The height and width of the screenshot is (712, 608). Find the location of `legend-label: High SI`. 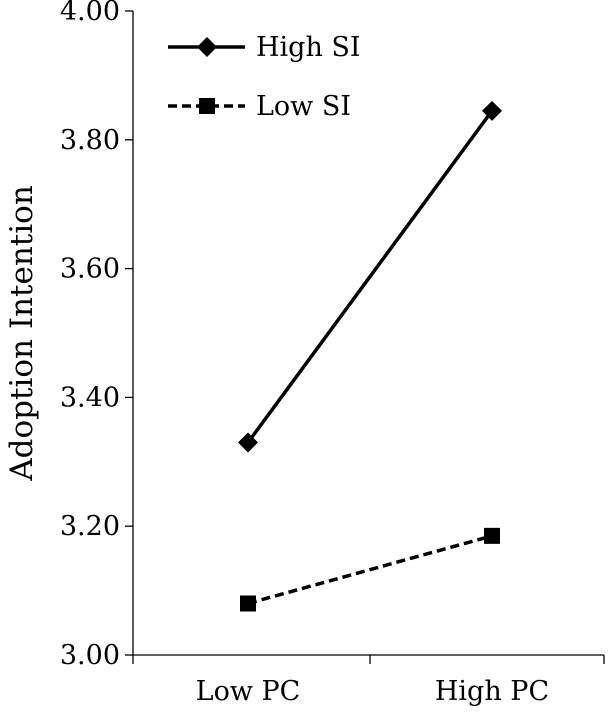

legend-label: High SI is located at coordinates (308, 47).